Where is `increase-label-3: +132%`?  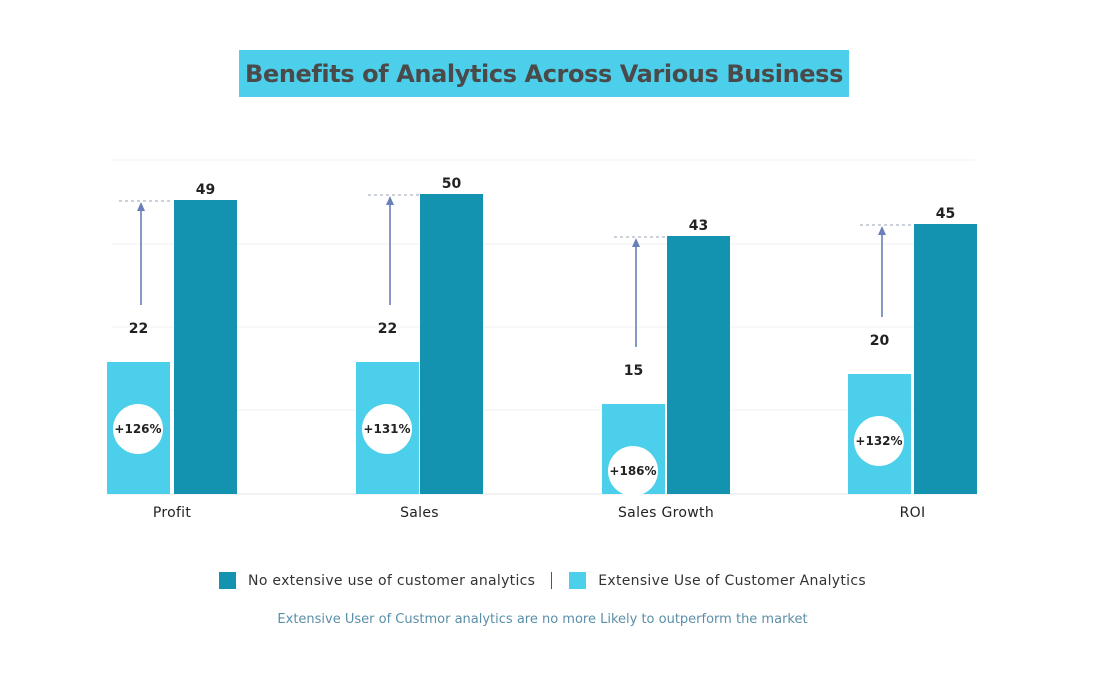 increase-label-3: +132% is located at coordinates (878, 441).